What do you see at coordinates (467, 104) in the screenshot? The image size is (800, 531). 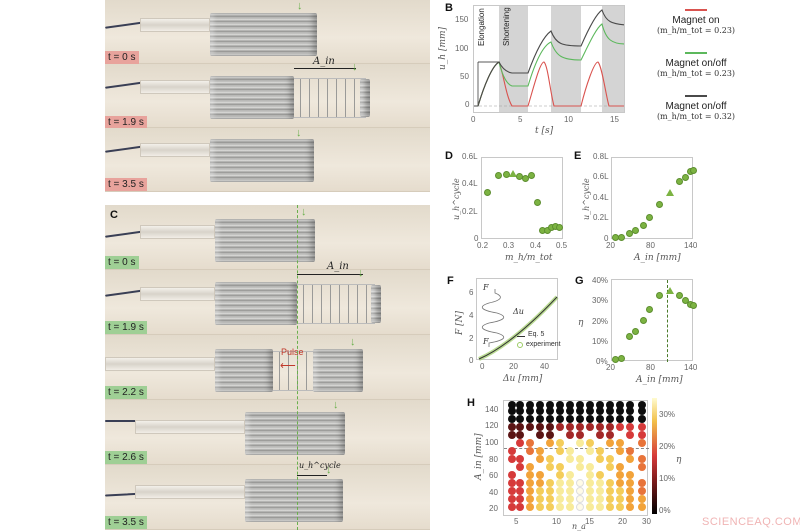 I see `b-ytick: 0` at bounding box center [467, 104].